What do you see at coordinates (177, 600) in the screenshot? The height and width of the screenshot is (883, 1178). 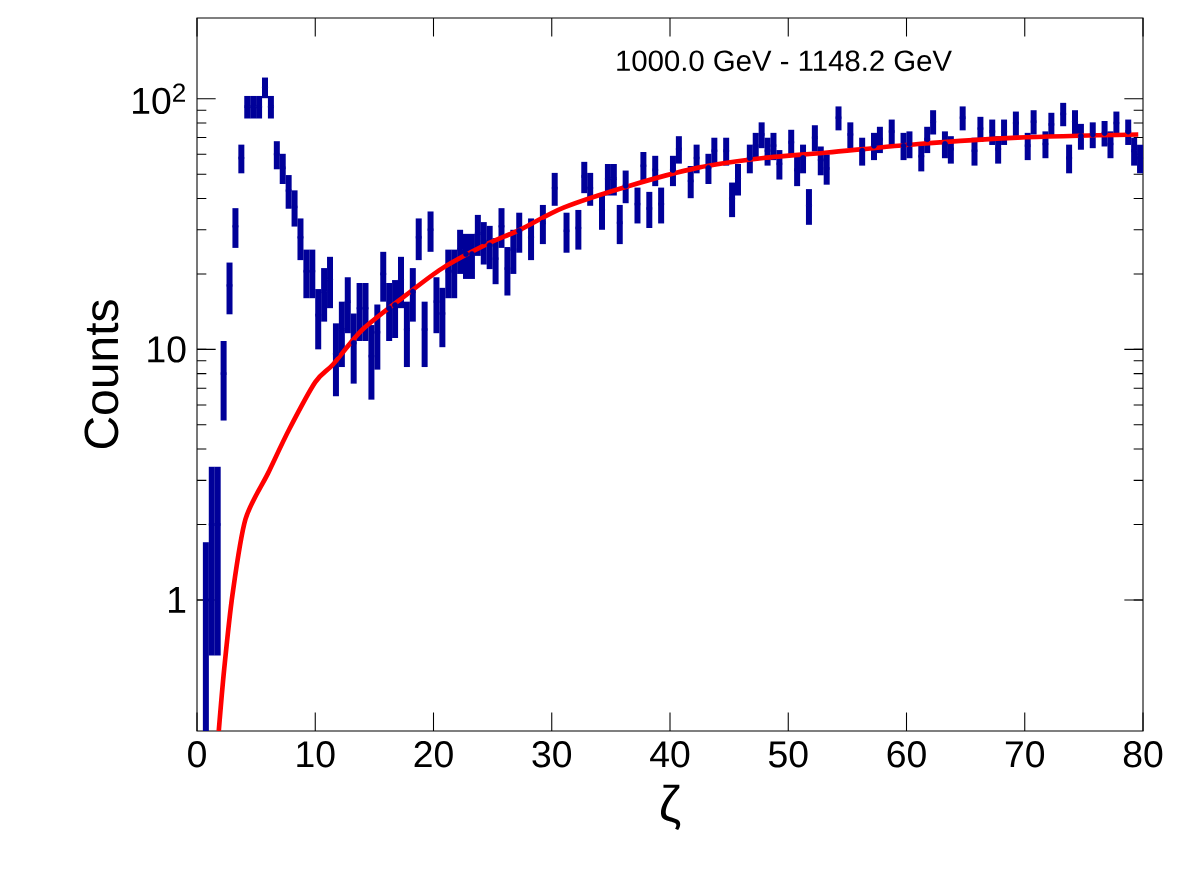 I see `y-tick-label: 1` at bounding box center [177, 600].